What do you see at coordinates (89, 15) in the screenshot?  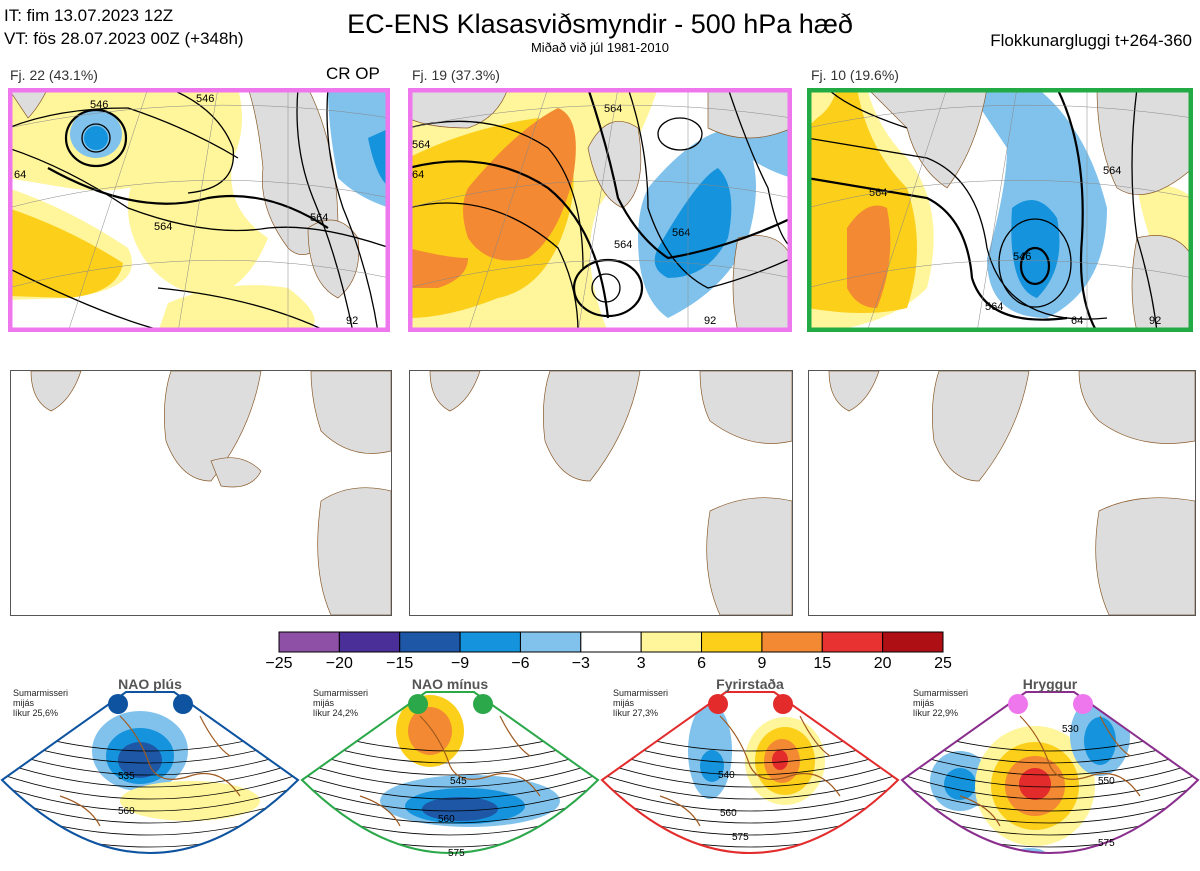 I see `initial-time: IT: fim 13.07.2023 12Z` at bounding box center [89, 15].